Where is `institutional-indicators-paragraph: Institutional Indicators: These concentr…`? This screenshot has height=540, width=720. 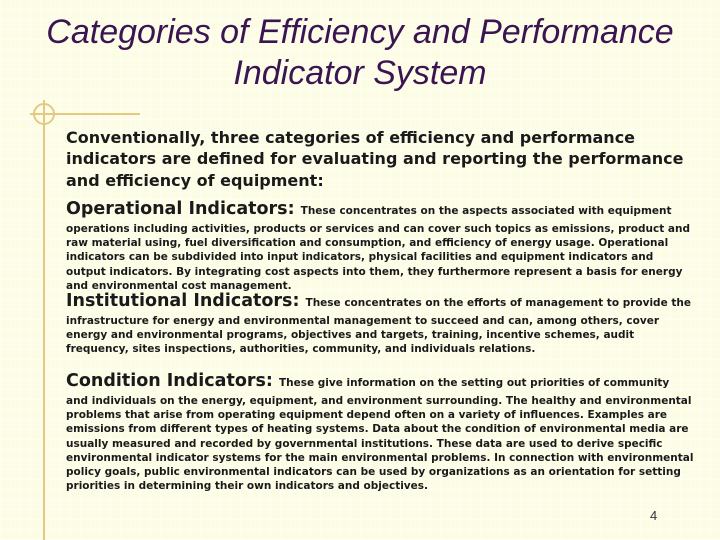 institutional-indicators-paragraph: Institutional Indicators: These concentr… is located at coordinates (380, 323).